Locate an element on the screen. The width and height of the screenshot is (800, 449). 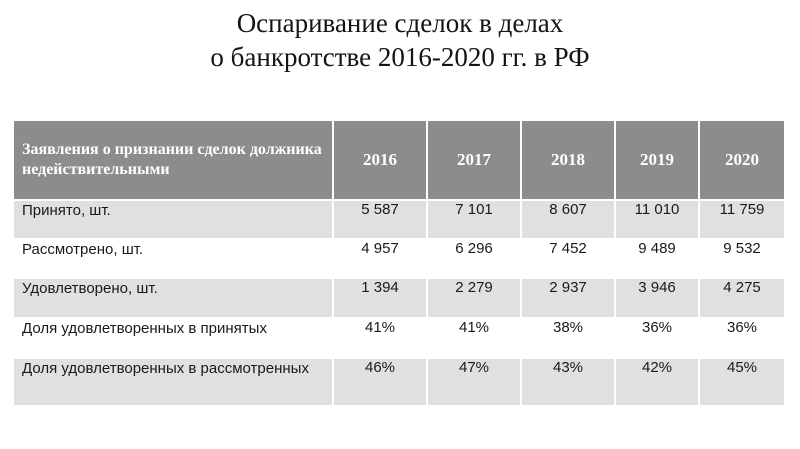
row-label: Рассмотрено, шт. is located at coordinates (174, 259).